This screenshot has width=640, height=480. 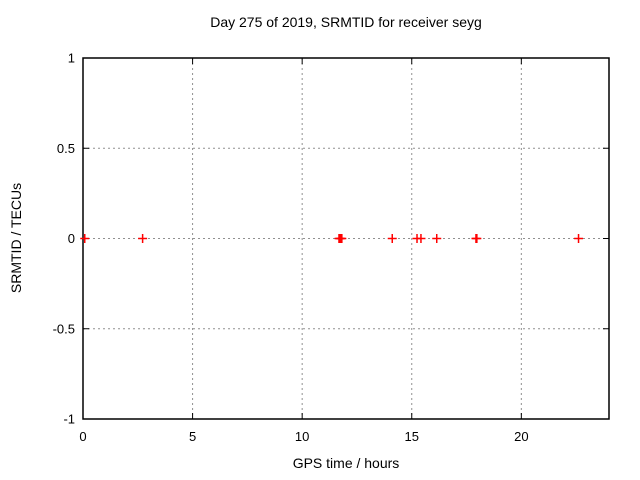 I want to click on x-tick-label: 15, so click(x=412, y=436).